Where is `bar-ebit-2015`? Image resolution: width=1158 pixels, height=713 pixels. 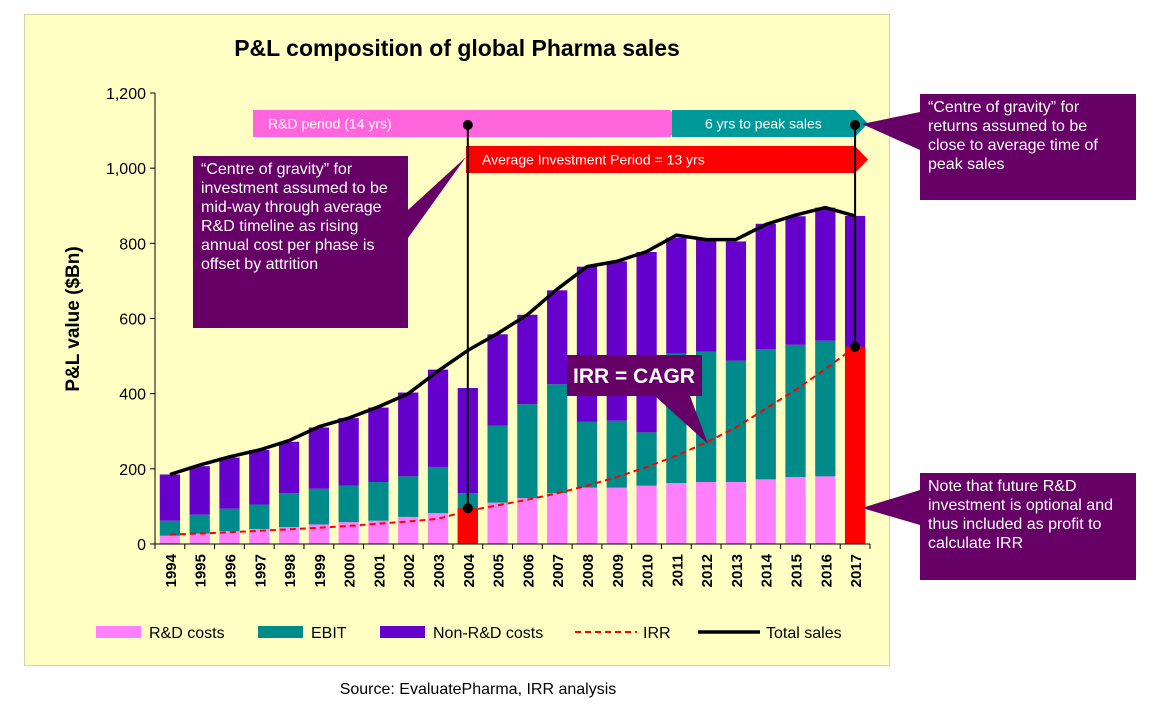 bar-ebit-2015 is located at coordinates (795, 411).